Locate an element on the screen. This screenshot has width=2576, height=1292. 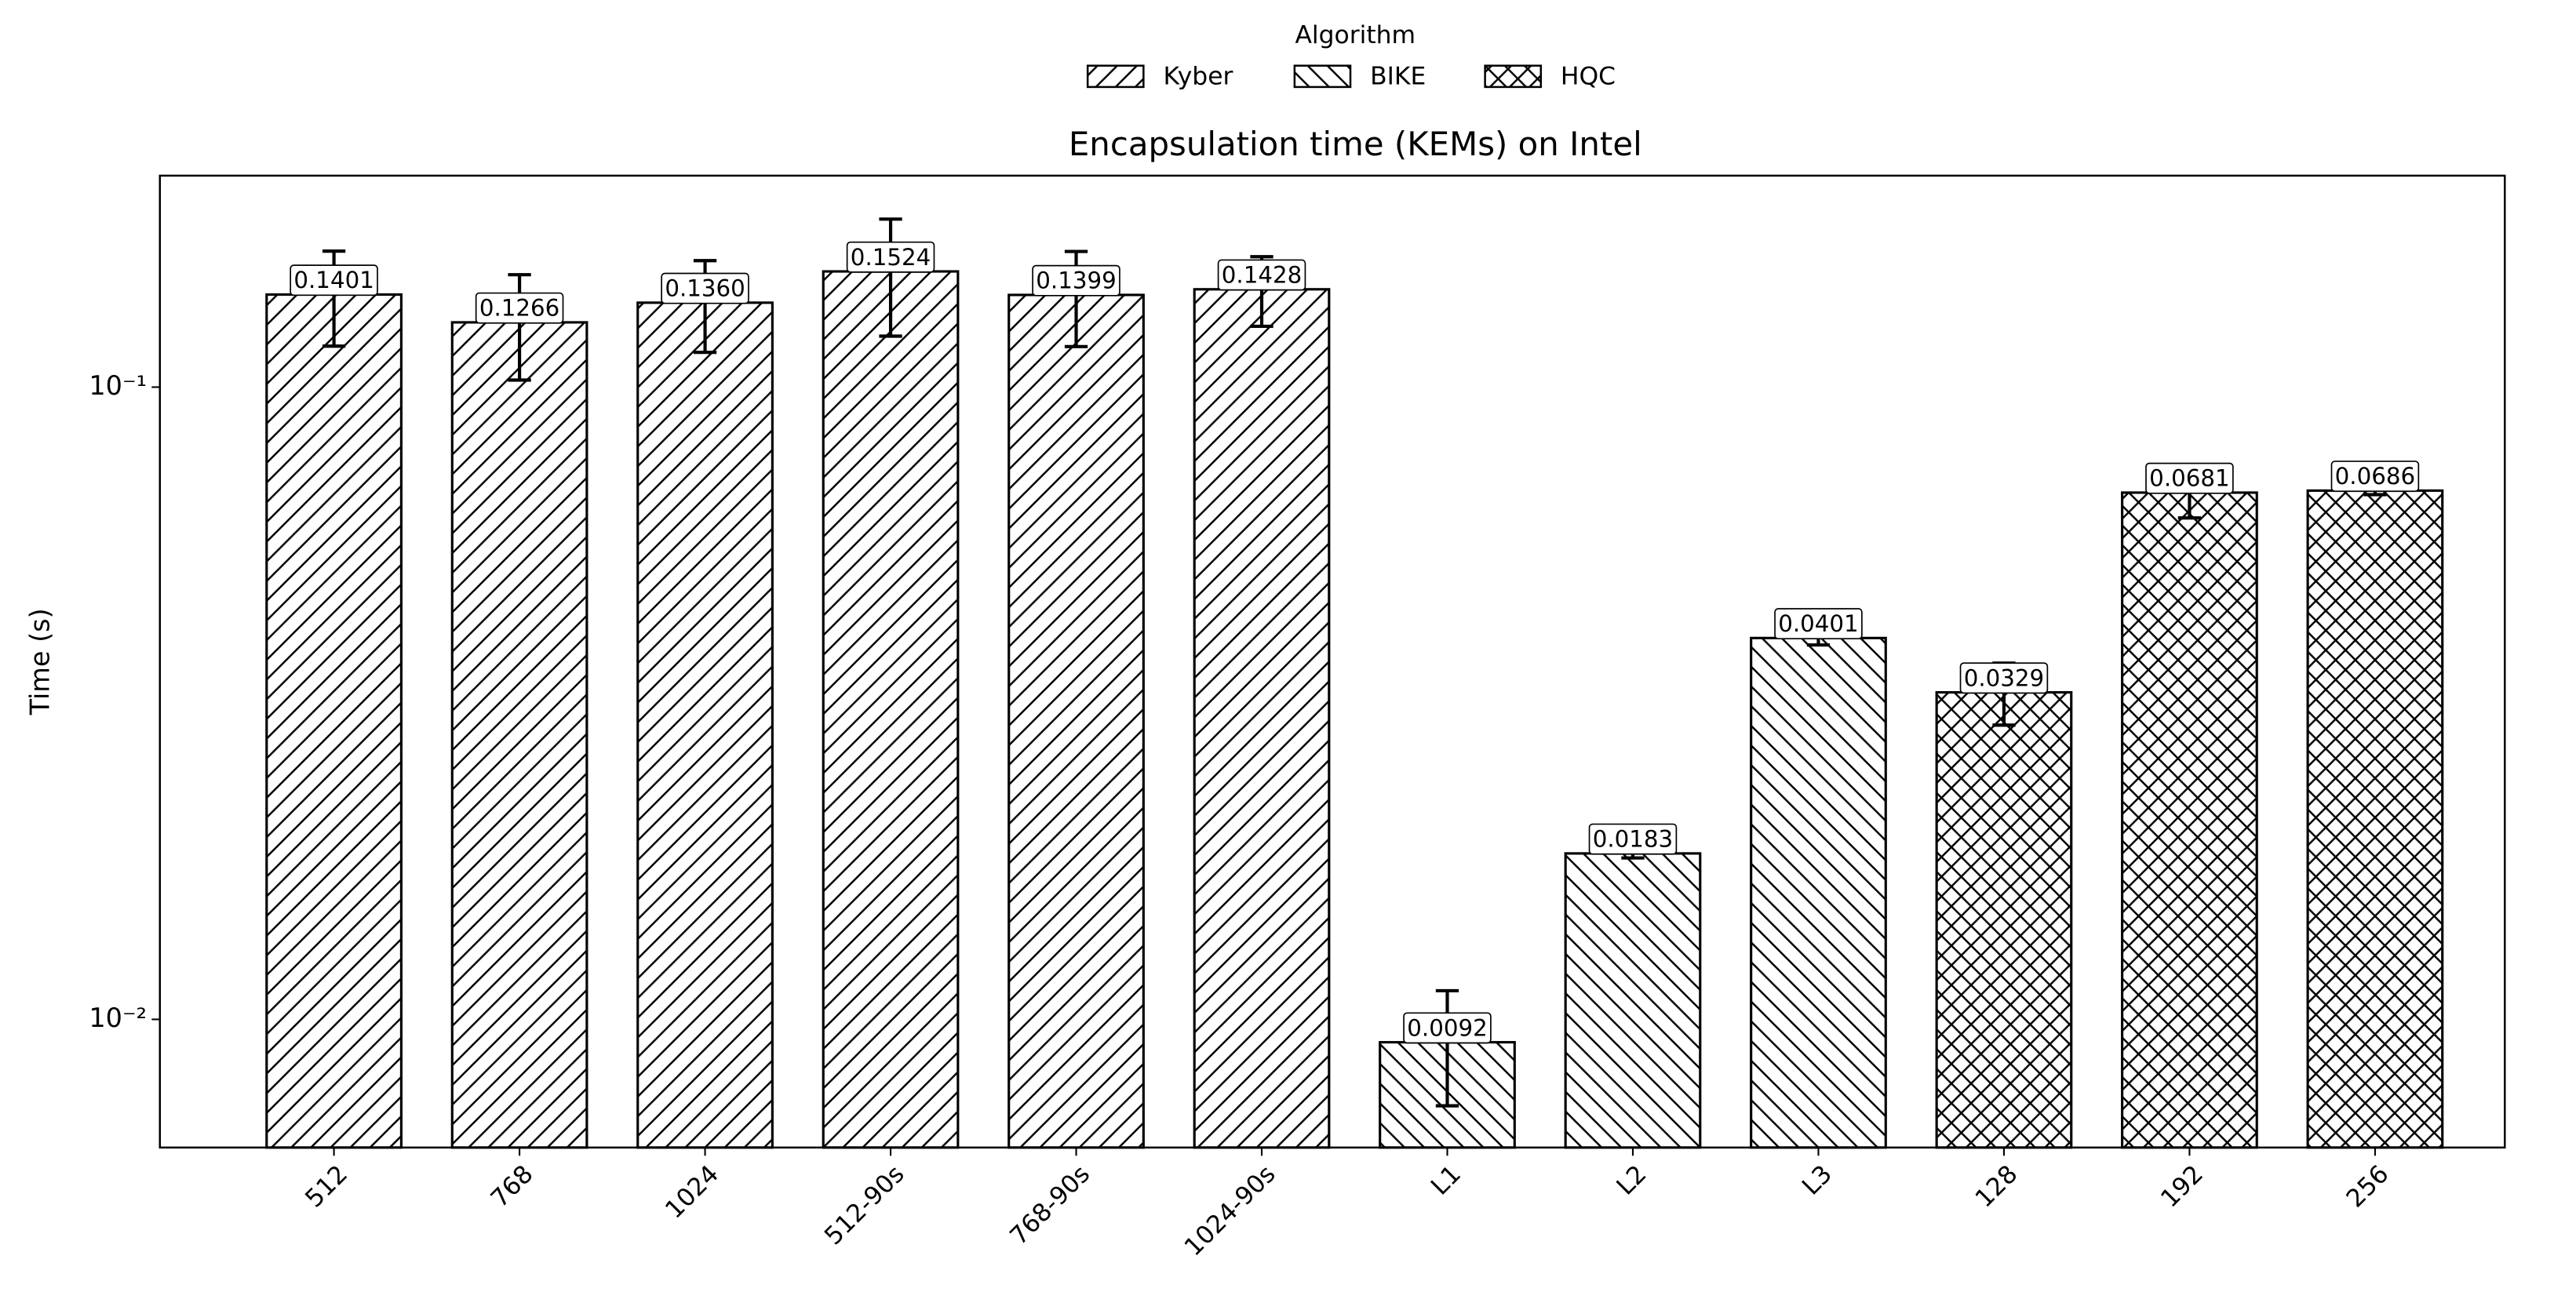
value-label: 0.1524 is located at coordinates (891, 257).